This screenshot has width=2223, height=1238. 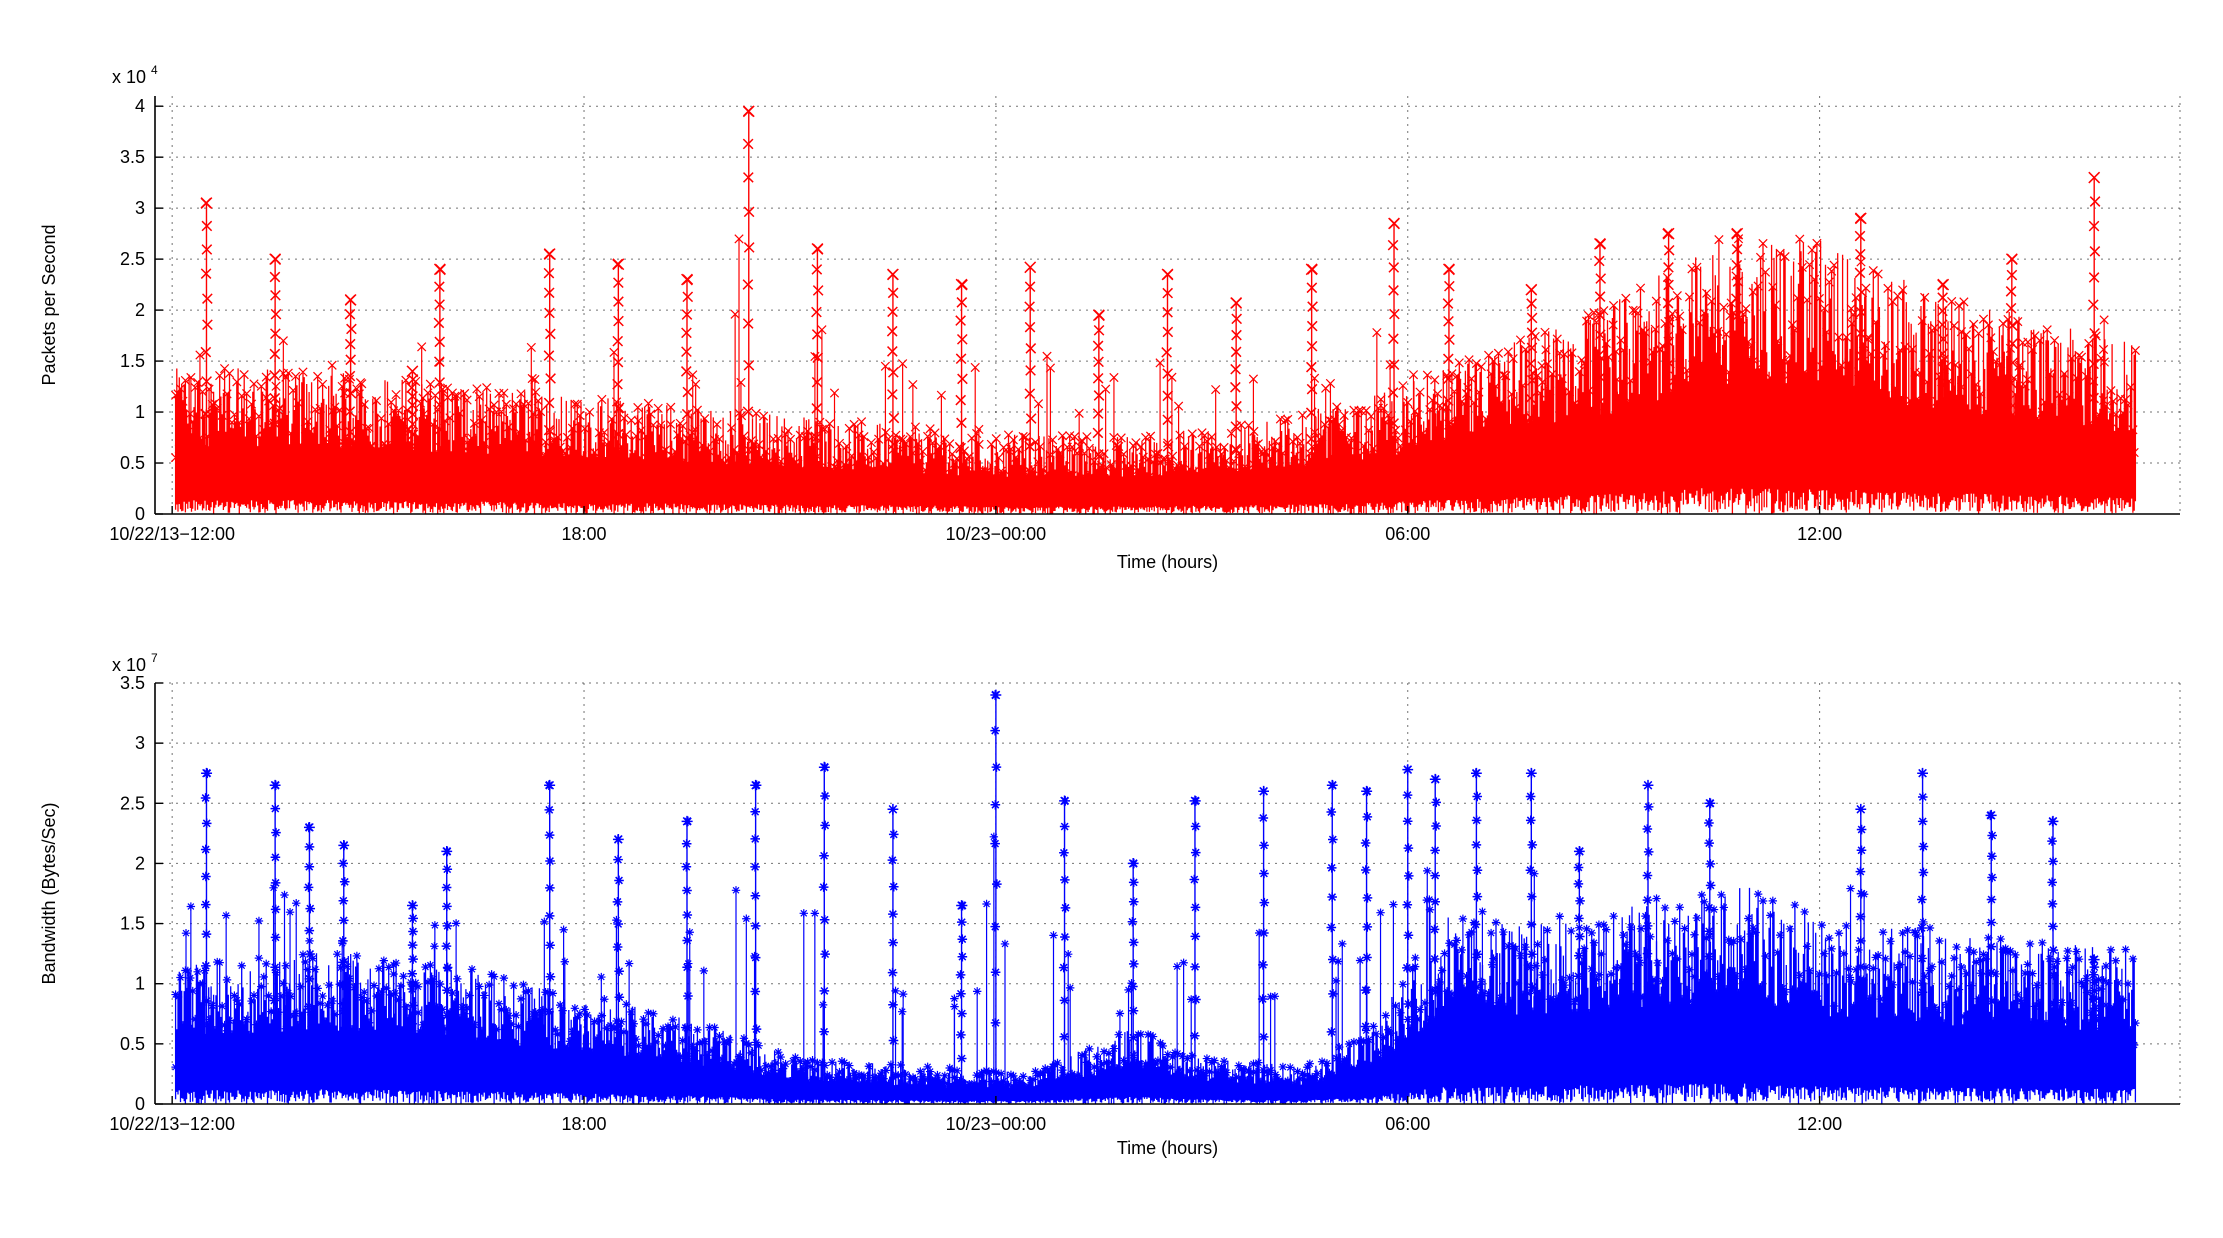 What do you see at coordinates (140, 310) in the screenshot?
I see `y-tick-label: 2` at bounding box center [140, 310].